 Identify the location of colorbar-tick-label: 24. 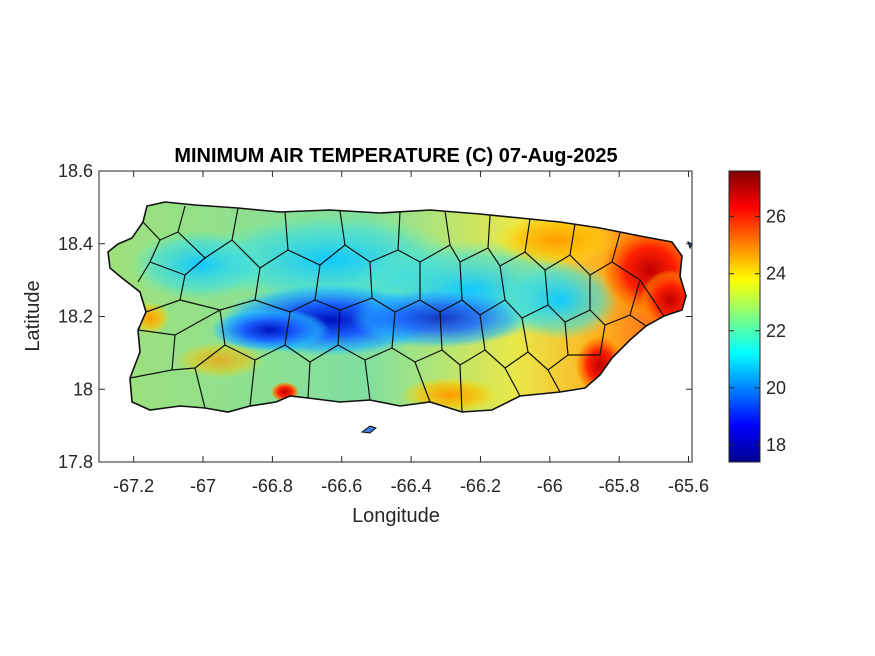
(776, 274).